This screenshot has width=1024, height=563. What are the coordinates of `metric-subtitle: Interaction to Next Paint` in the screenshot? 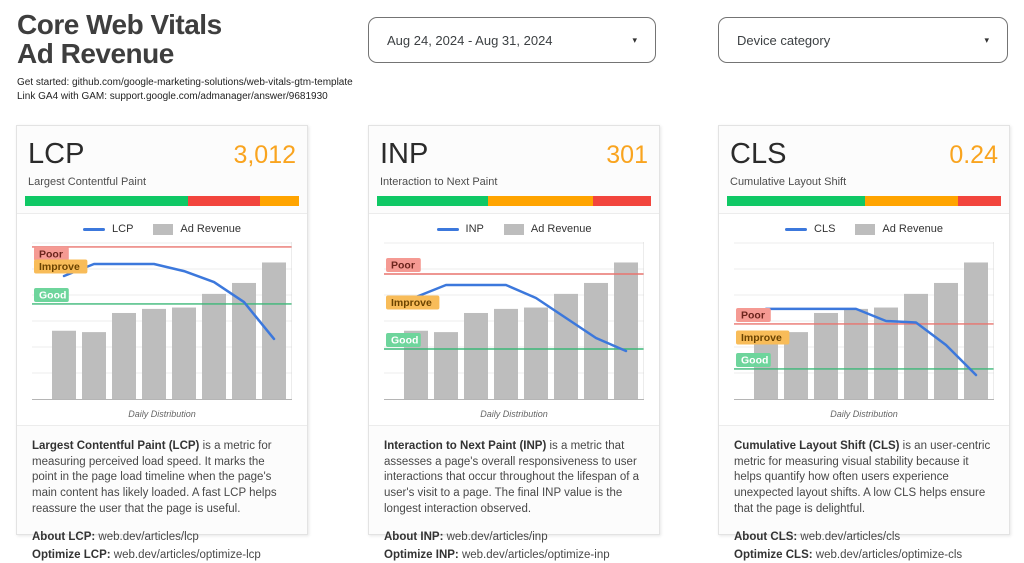 It's located at (439, 182).